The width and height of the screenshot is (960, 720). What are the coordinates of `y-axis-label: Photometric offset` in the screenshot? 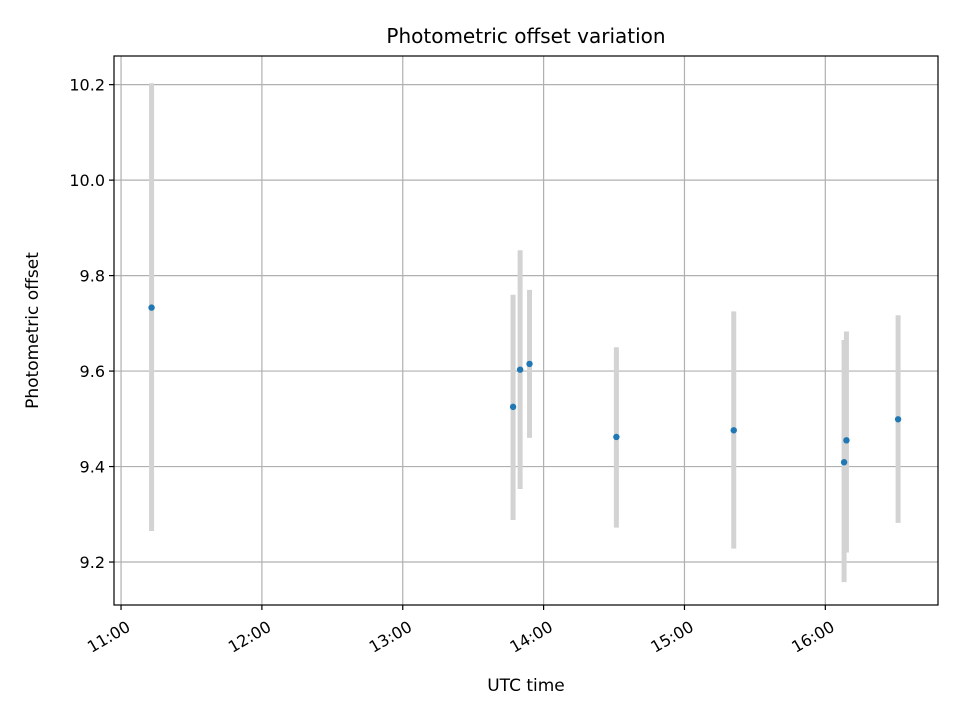 It's located at (33, 330).